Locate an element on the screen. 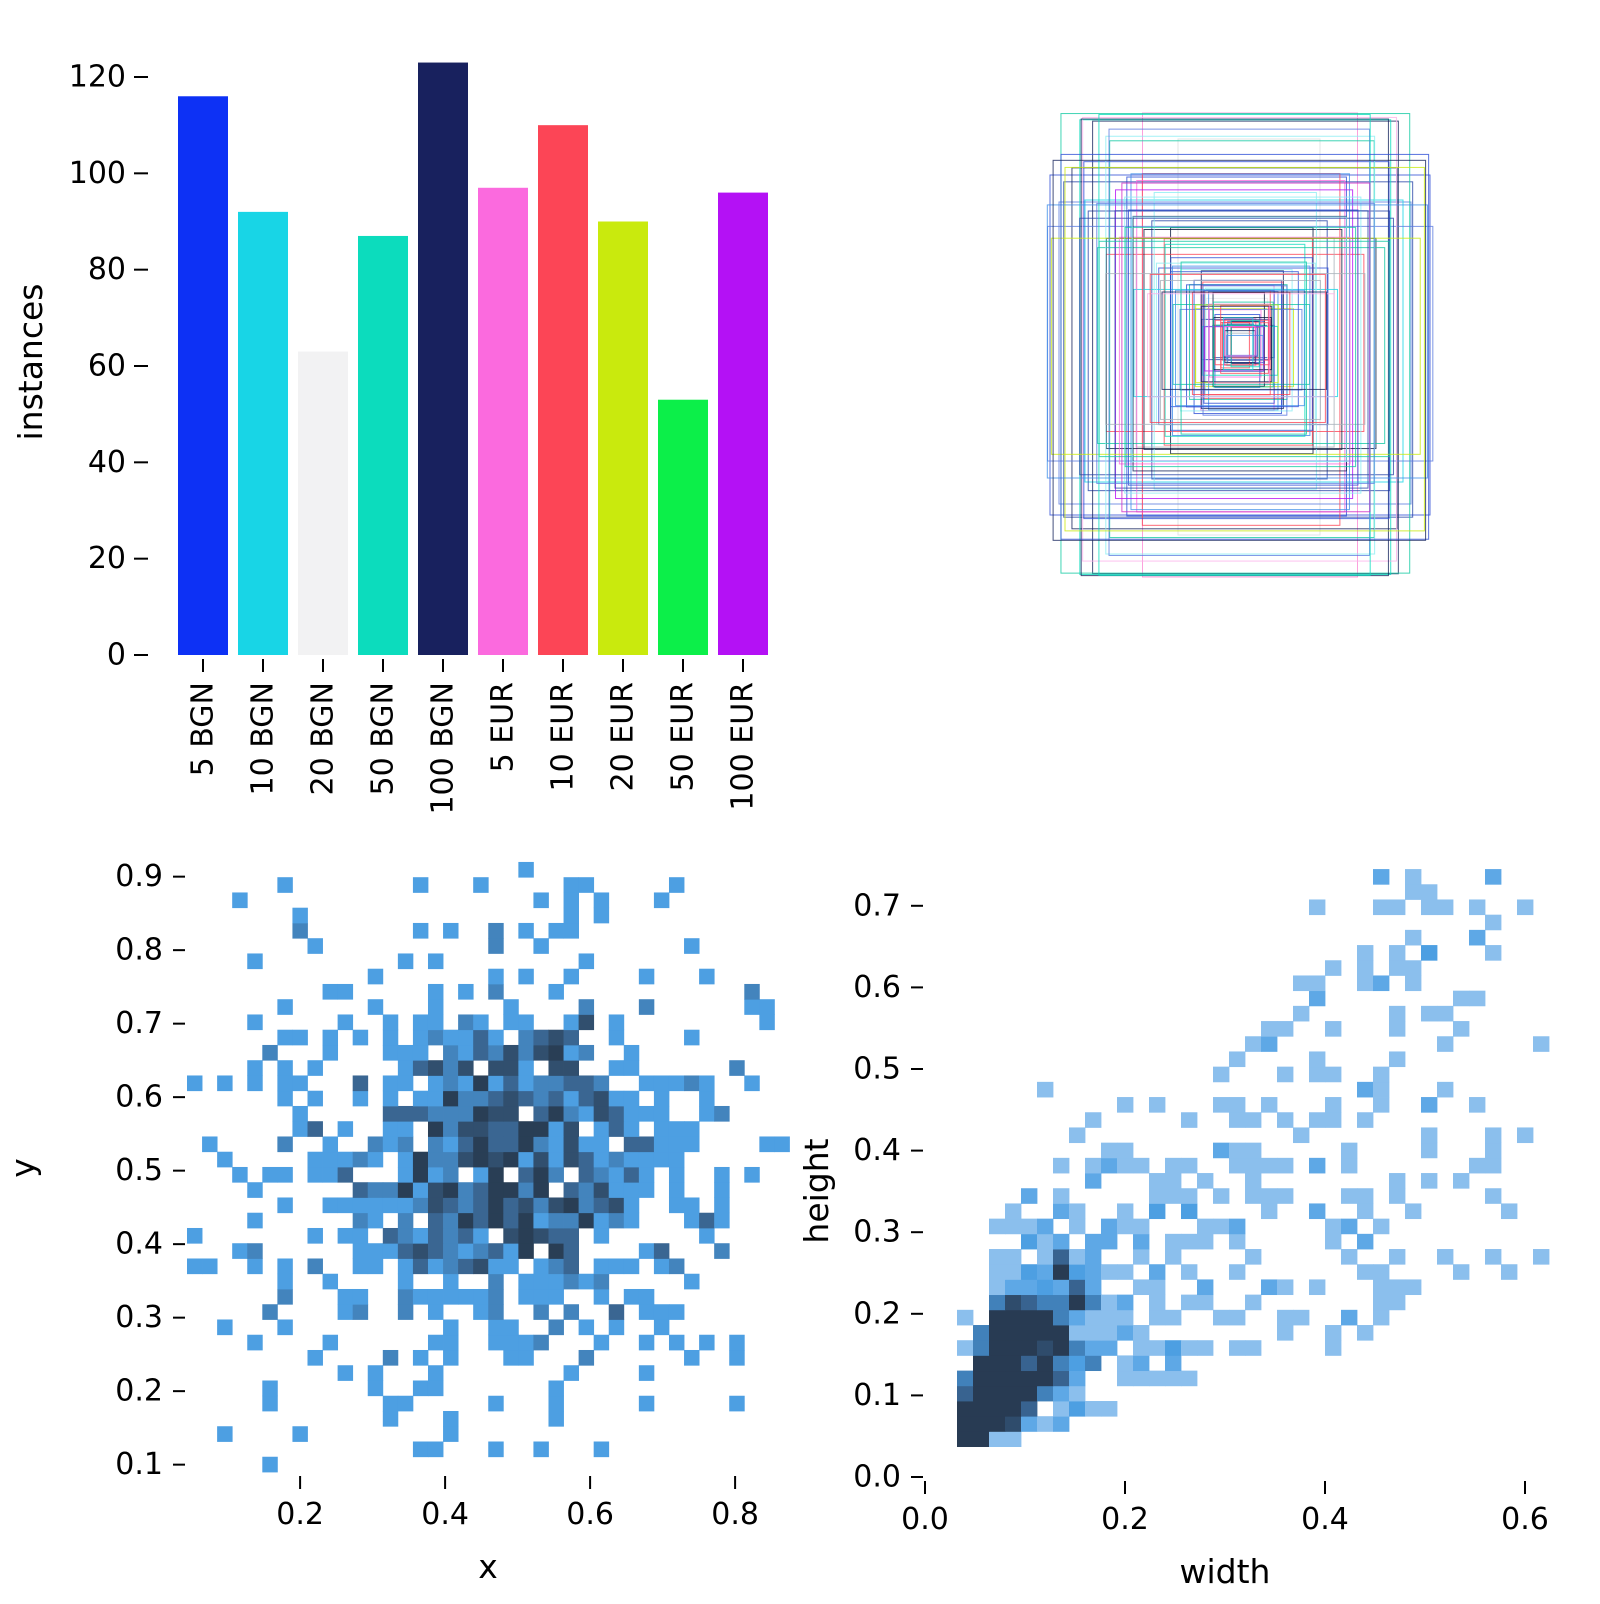 The width and height of the screenshot is (1600, 1604). hist-ytick-label: 0.5 is located at coordinates (877, 1069).